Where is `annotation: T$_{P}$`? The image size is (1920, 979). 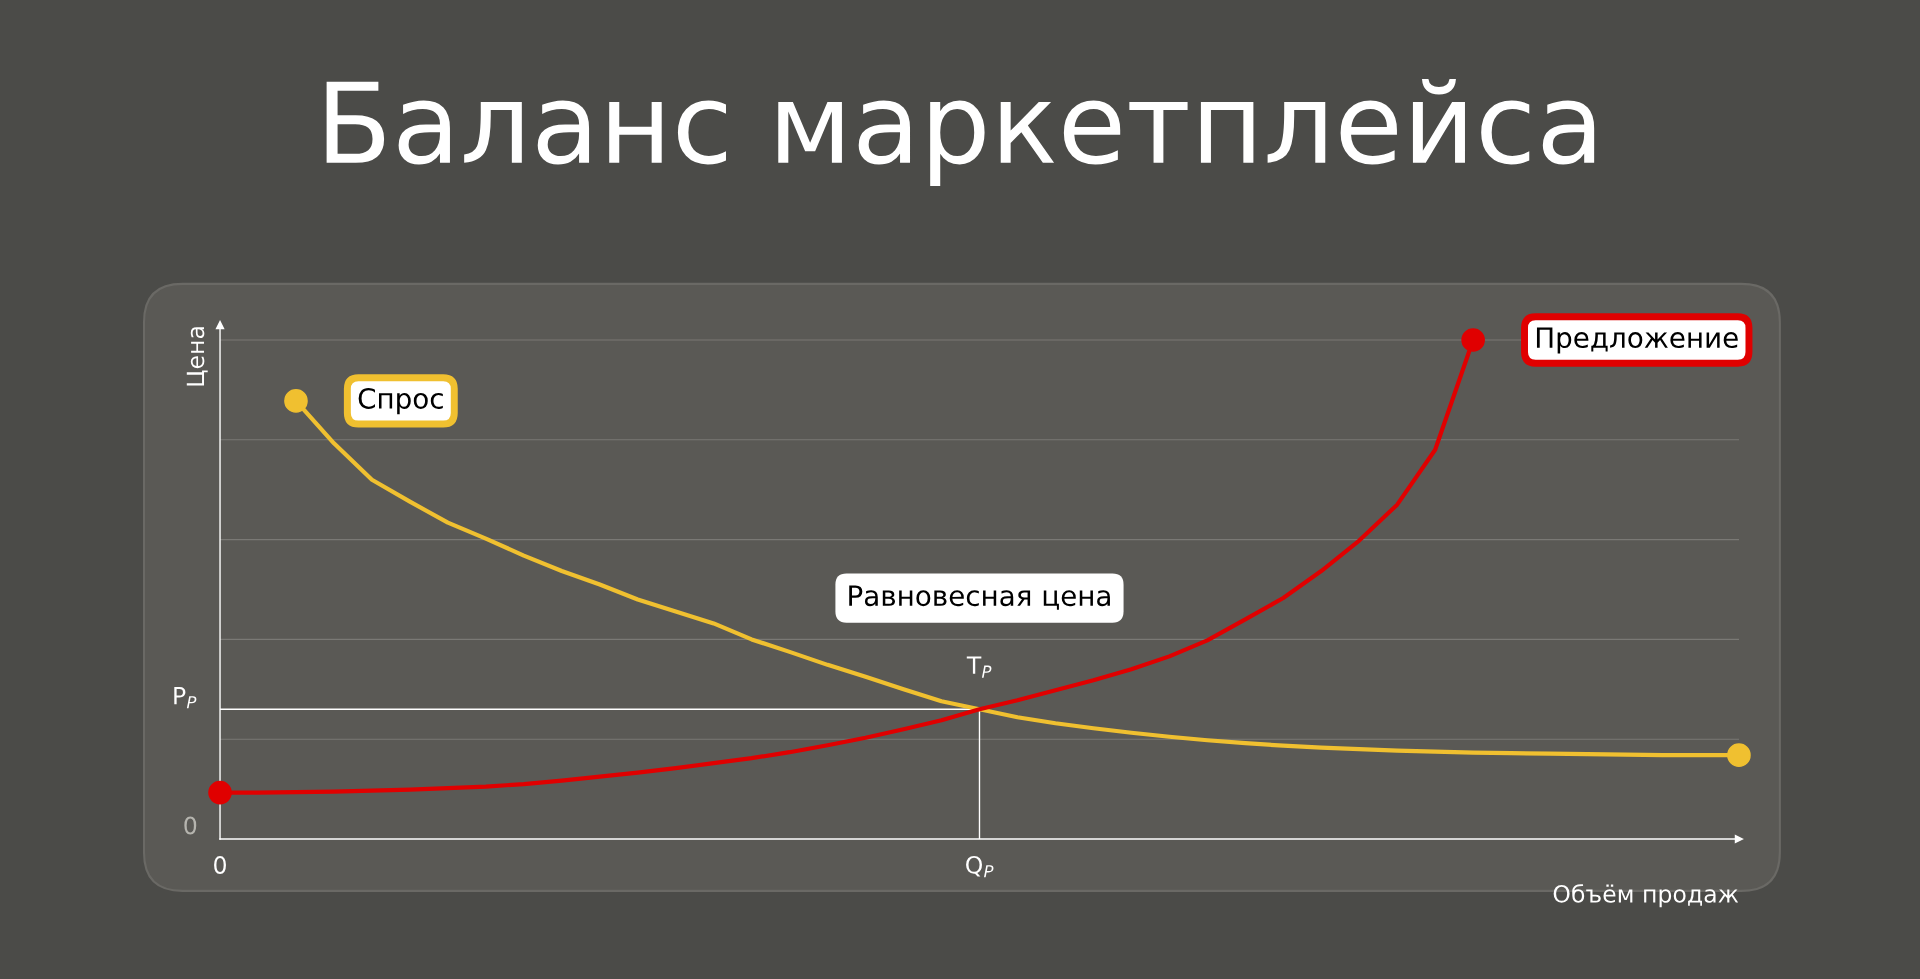
annotation: T$_{P}$ is located at coordinates (979, 667).